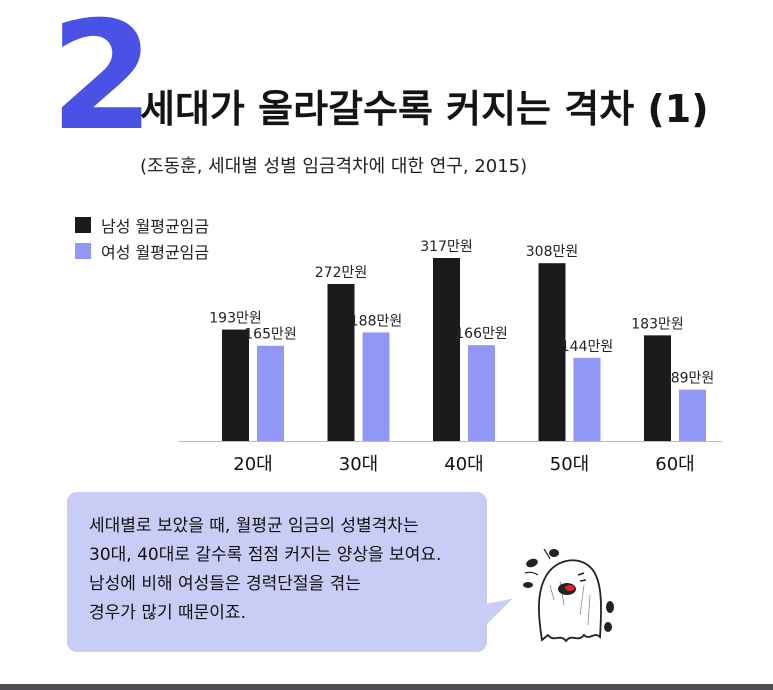 This screenshot has height=690, width=773. Describe the element at coordinates (83, 251) in the screenshot. I see `legend-swatch-female` at that location.